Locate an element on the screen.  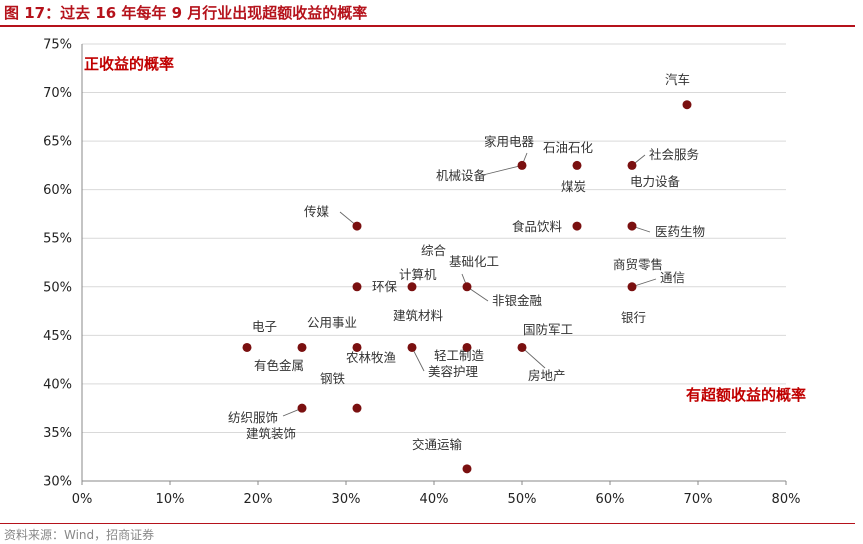
point-label: 食品饮料 is located at coordinates (537, 226).